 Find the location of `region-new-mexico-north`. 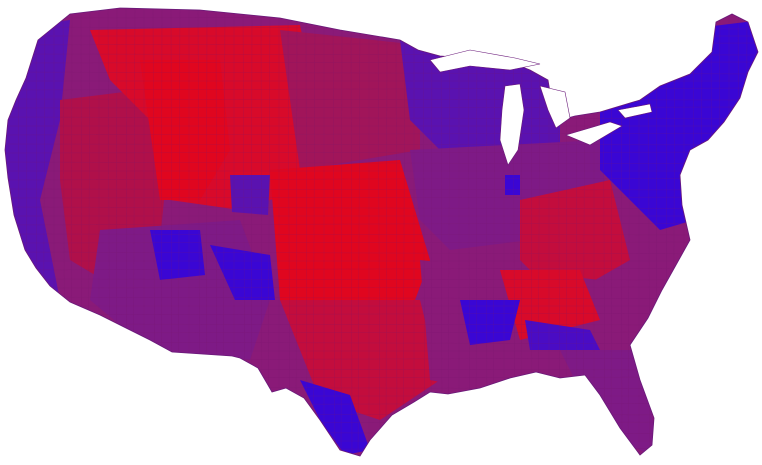

region-new-mexico-north is located at coordinates (242, 272).